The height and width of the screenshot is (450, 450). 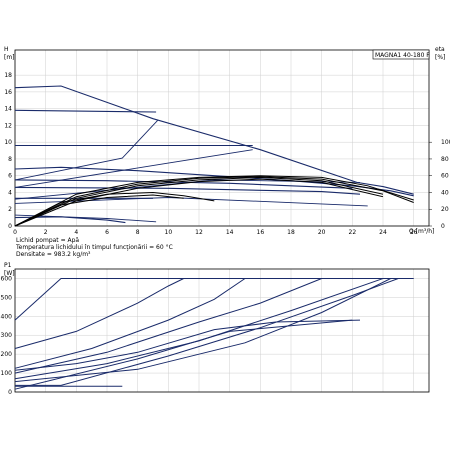 What do you see at coordinates (7, 297) in the screenshot?
I see `power-y-tick-label: 500` at bounding box center [7, 297].